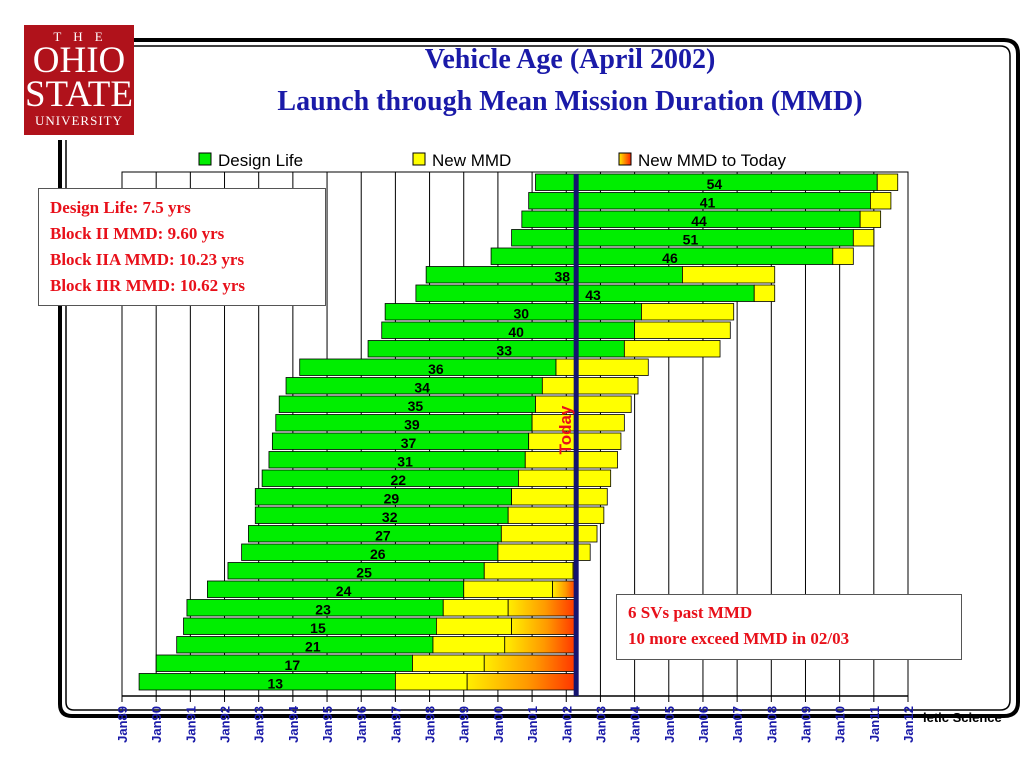 The height and width of the screenshot is (768, 1024). What do you see at coordinates (293, 724) in the screenshot?
I see `x-tick-label: Jan94` at bounding box center [293, 724].